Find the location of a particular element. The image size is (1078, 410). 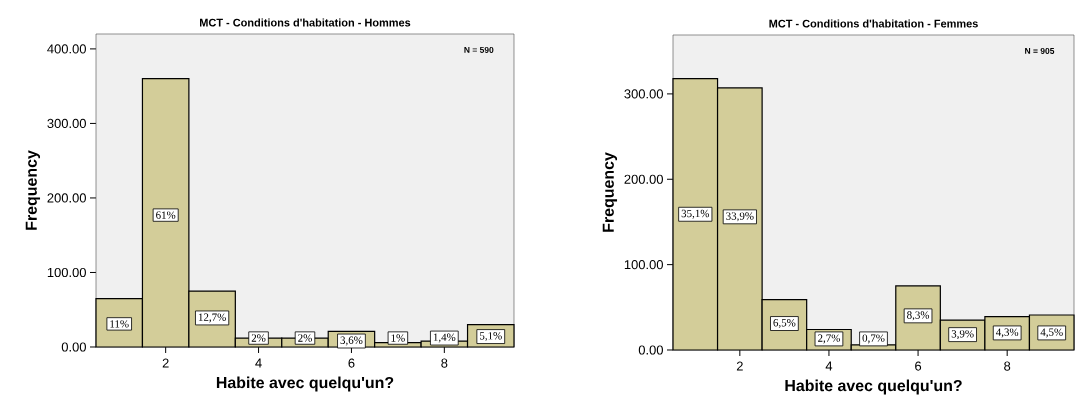

y-tick-label: 400.00 is located at coordinates (66, 49).